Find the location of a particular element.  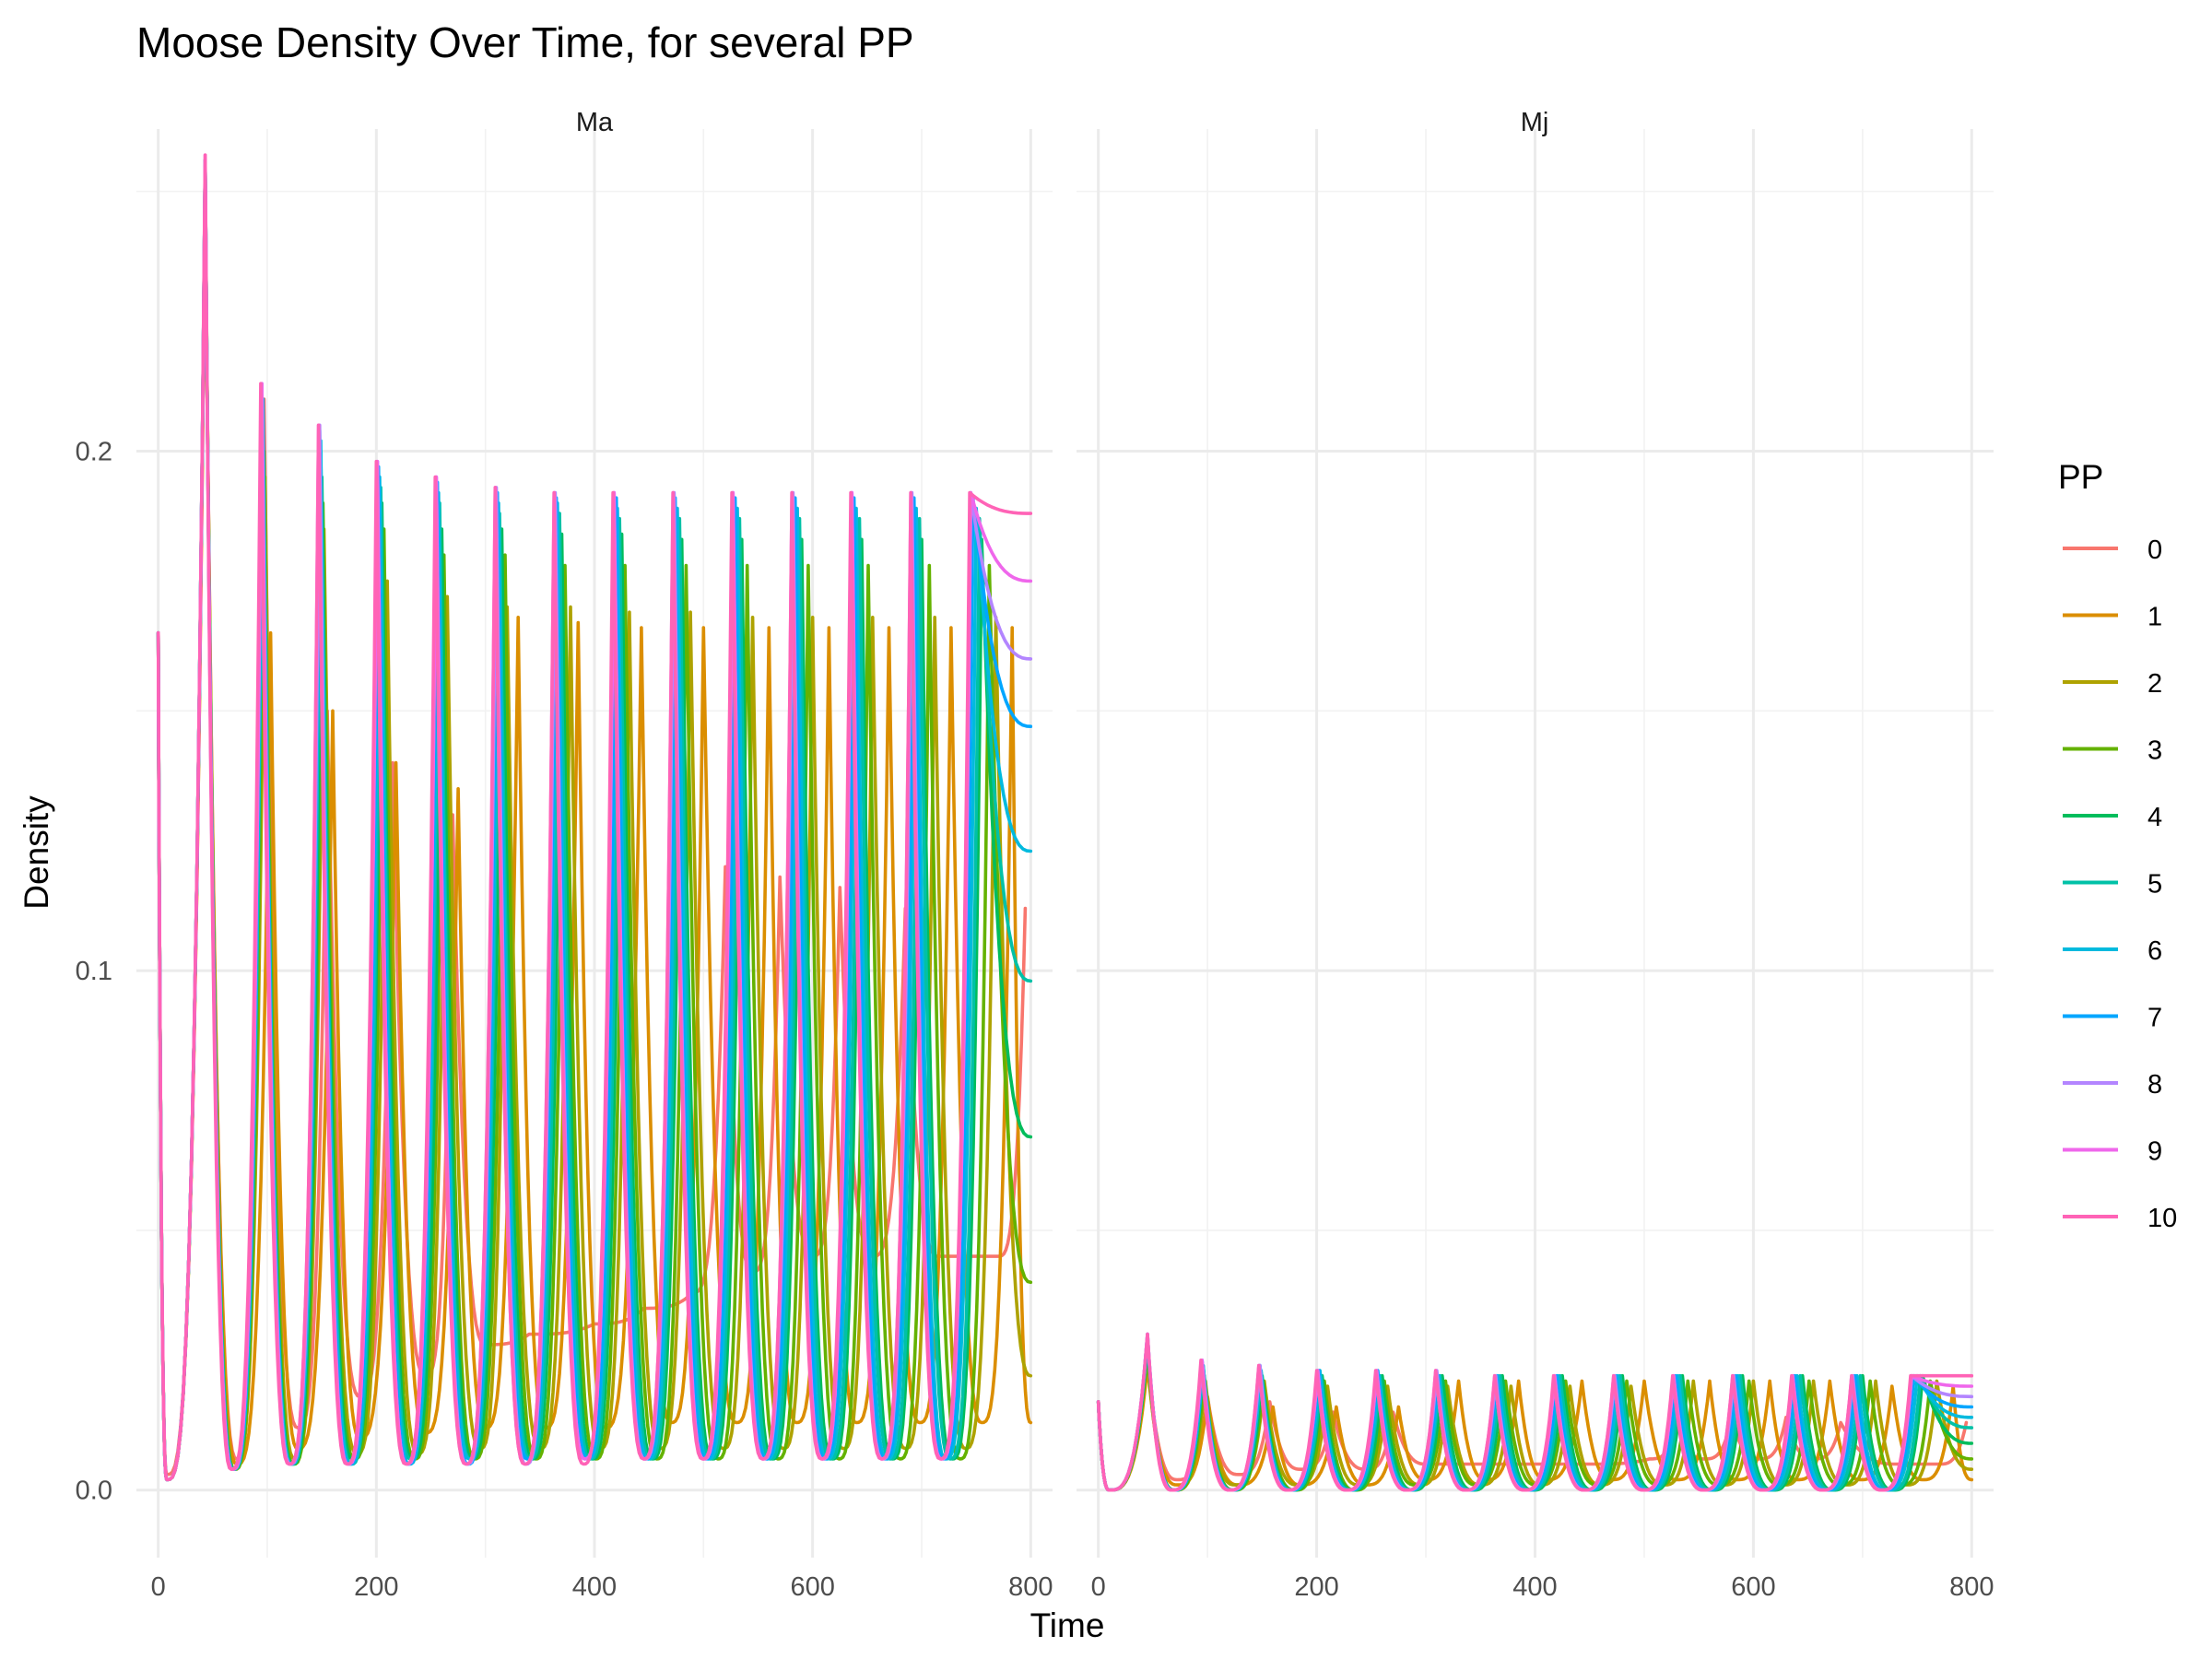

facet-label-mj: Mj is located at coordinates (1535, 122).